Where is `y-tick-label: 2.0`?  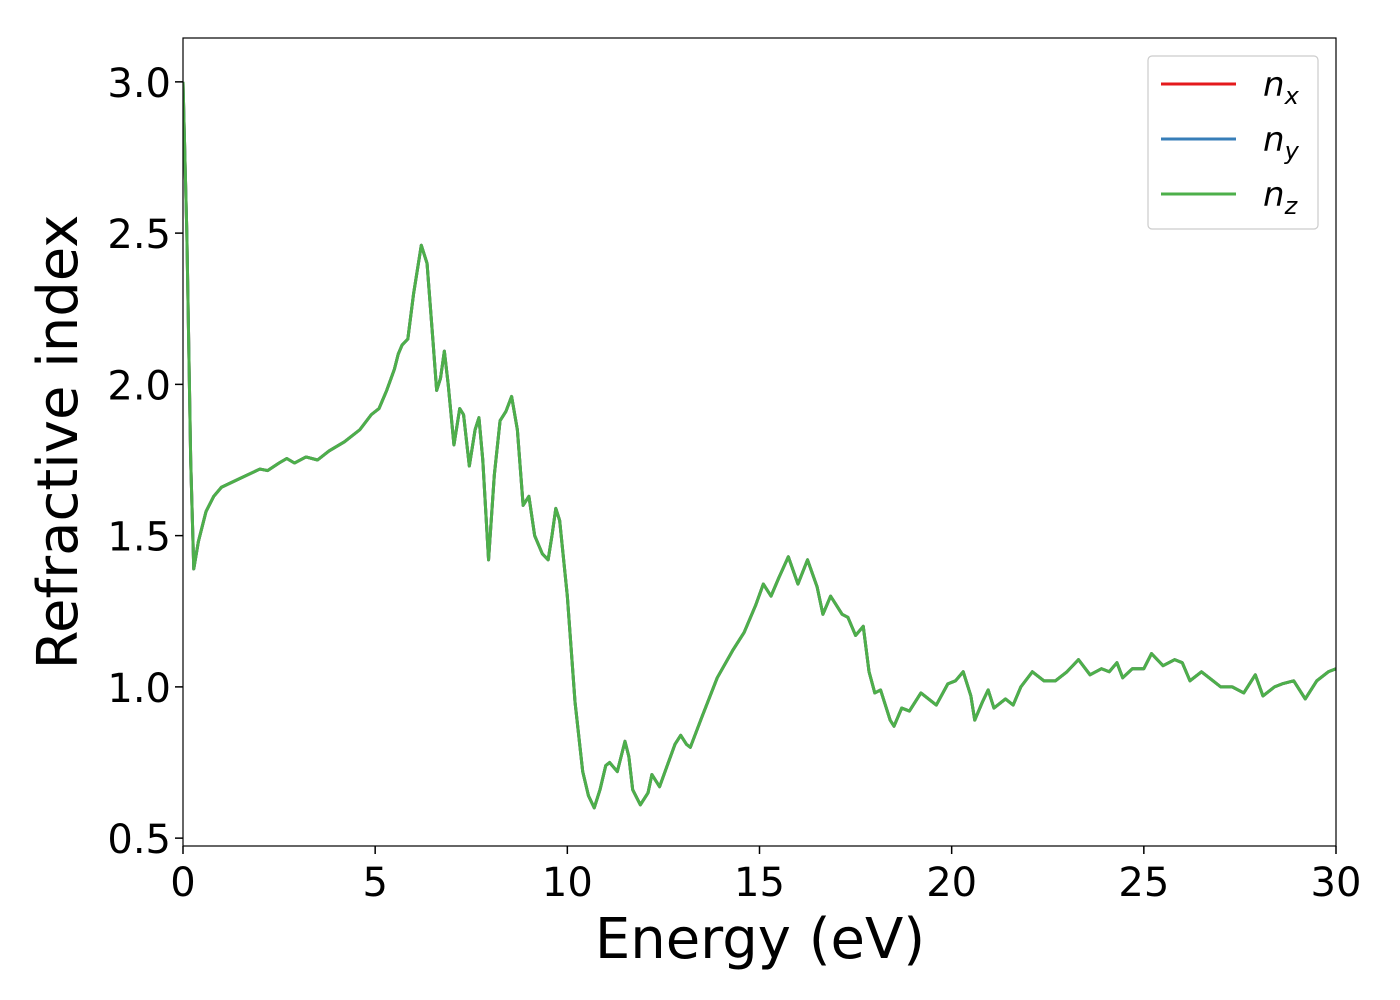
y-tick-label: 2.0 is located at coordinates (139, 386).